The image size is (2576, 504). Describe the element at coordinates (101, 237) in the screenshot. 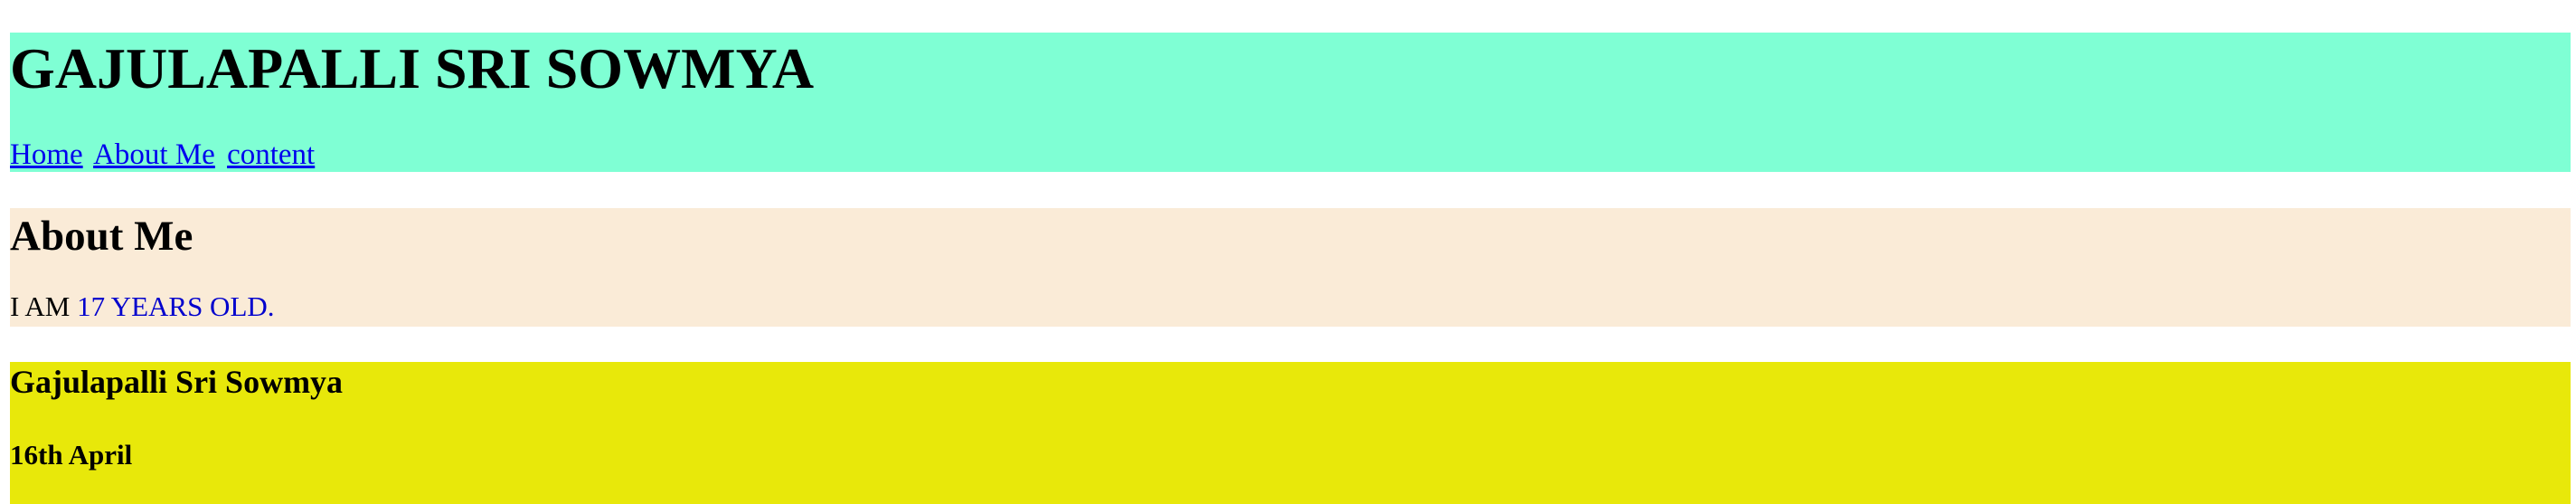

I see `about-heading: About Me` at that location.